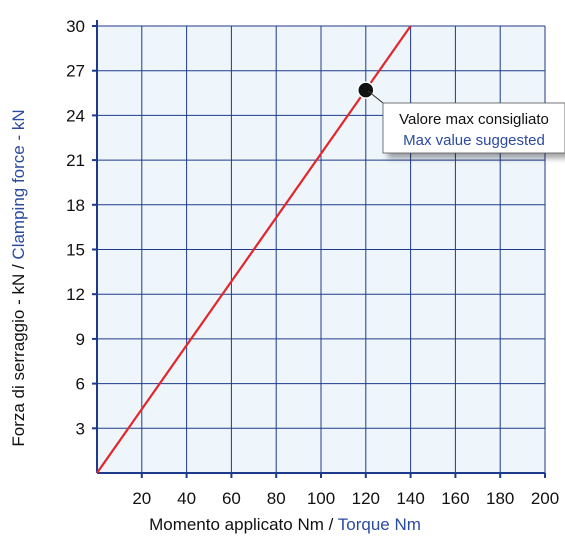 Image resolution: width=565 pixels, height=538 pixels. What do you see at coordinates (75, 160) in the screenshot?
I see `y-tick-label: 21` at bounding box center [75, 160].